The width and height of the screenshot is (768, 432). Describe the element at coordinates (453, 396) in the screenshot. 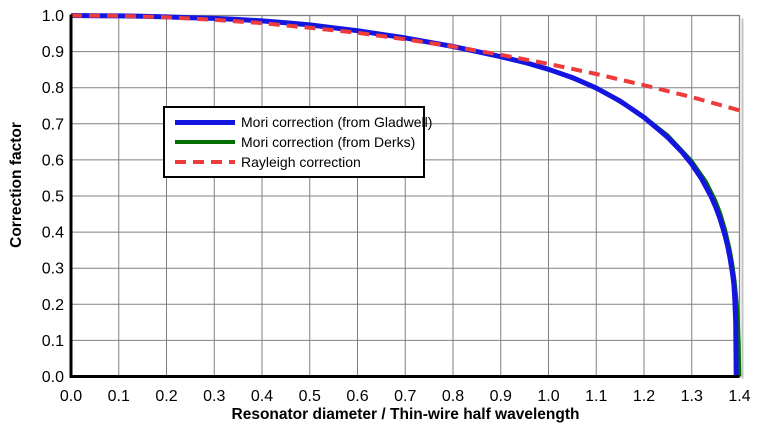

I see `x-tick-label: 0.8` at that location.